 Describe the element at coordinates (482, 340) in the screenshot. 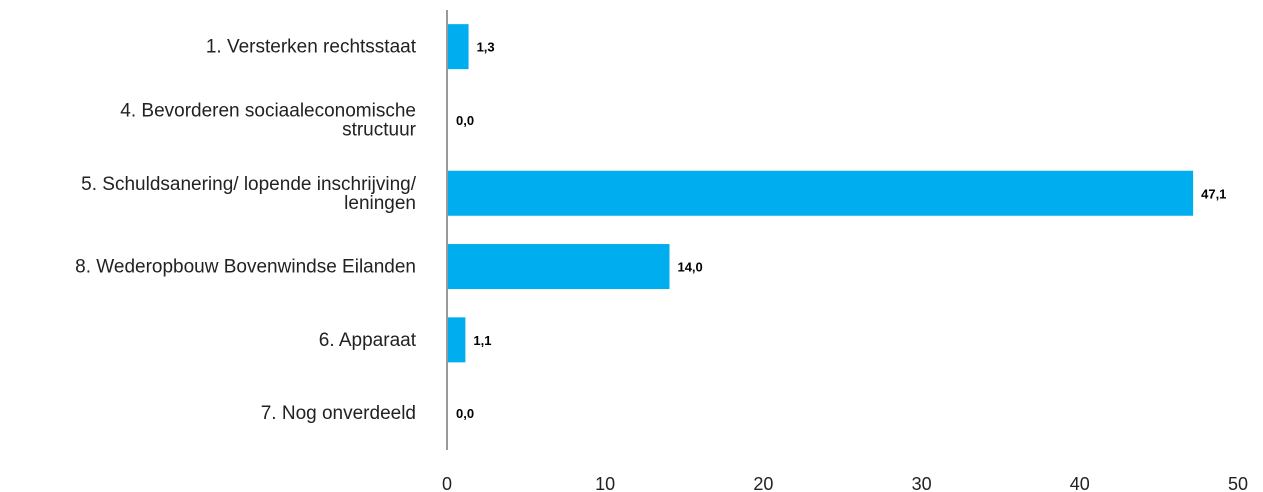

I see `bar-value-label: 1,1` at that location.